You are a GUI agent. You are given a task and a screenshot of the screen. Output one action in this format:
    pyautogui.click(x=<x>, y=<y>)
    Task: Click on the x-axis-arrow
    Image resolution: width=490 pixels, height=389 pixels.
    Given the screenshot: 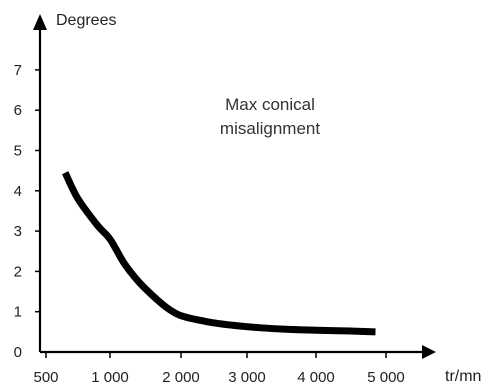 What is the action you would take?
    pyautogui.click(x=429, y=352)
    